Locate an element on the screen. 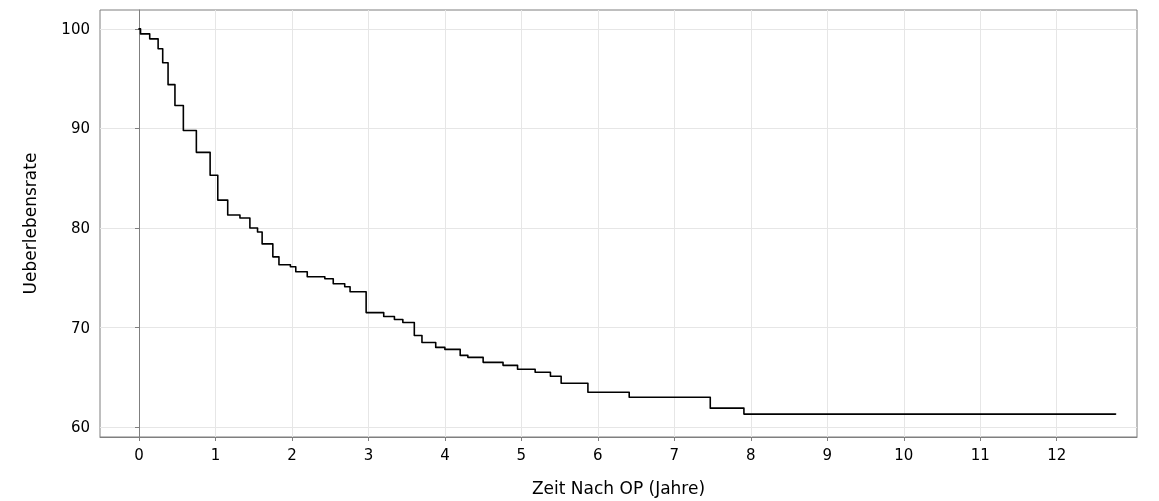 Image resolution: width=1159 pixels, height=501 pixels. x-tick-label: 1 is located at coordinates (215, 454).